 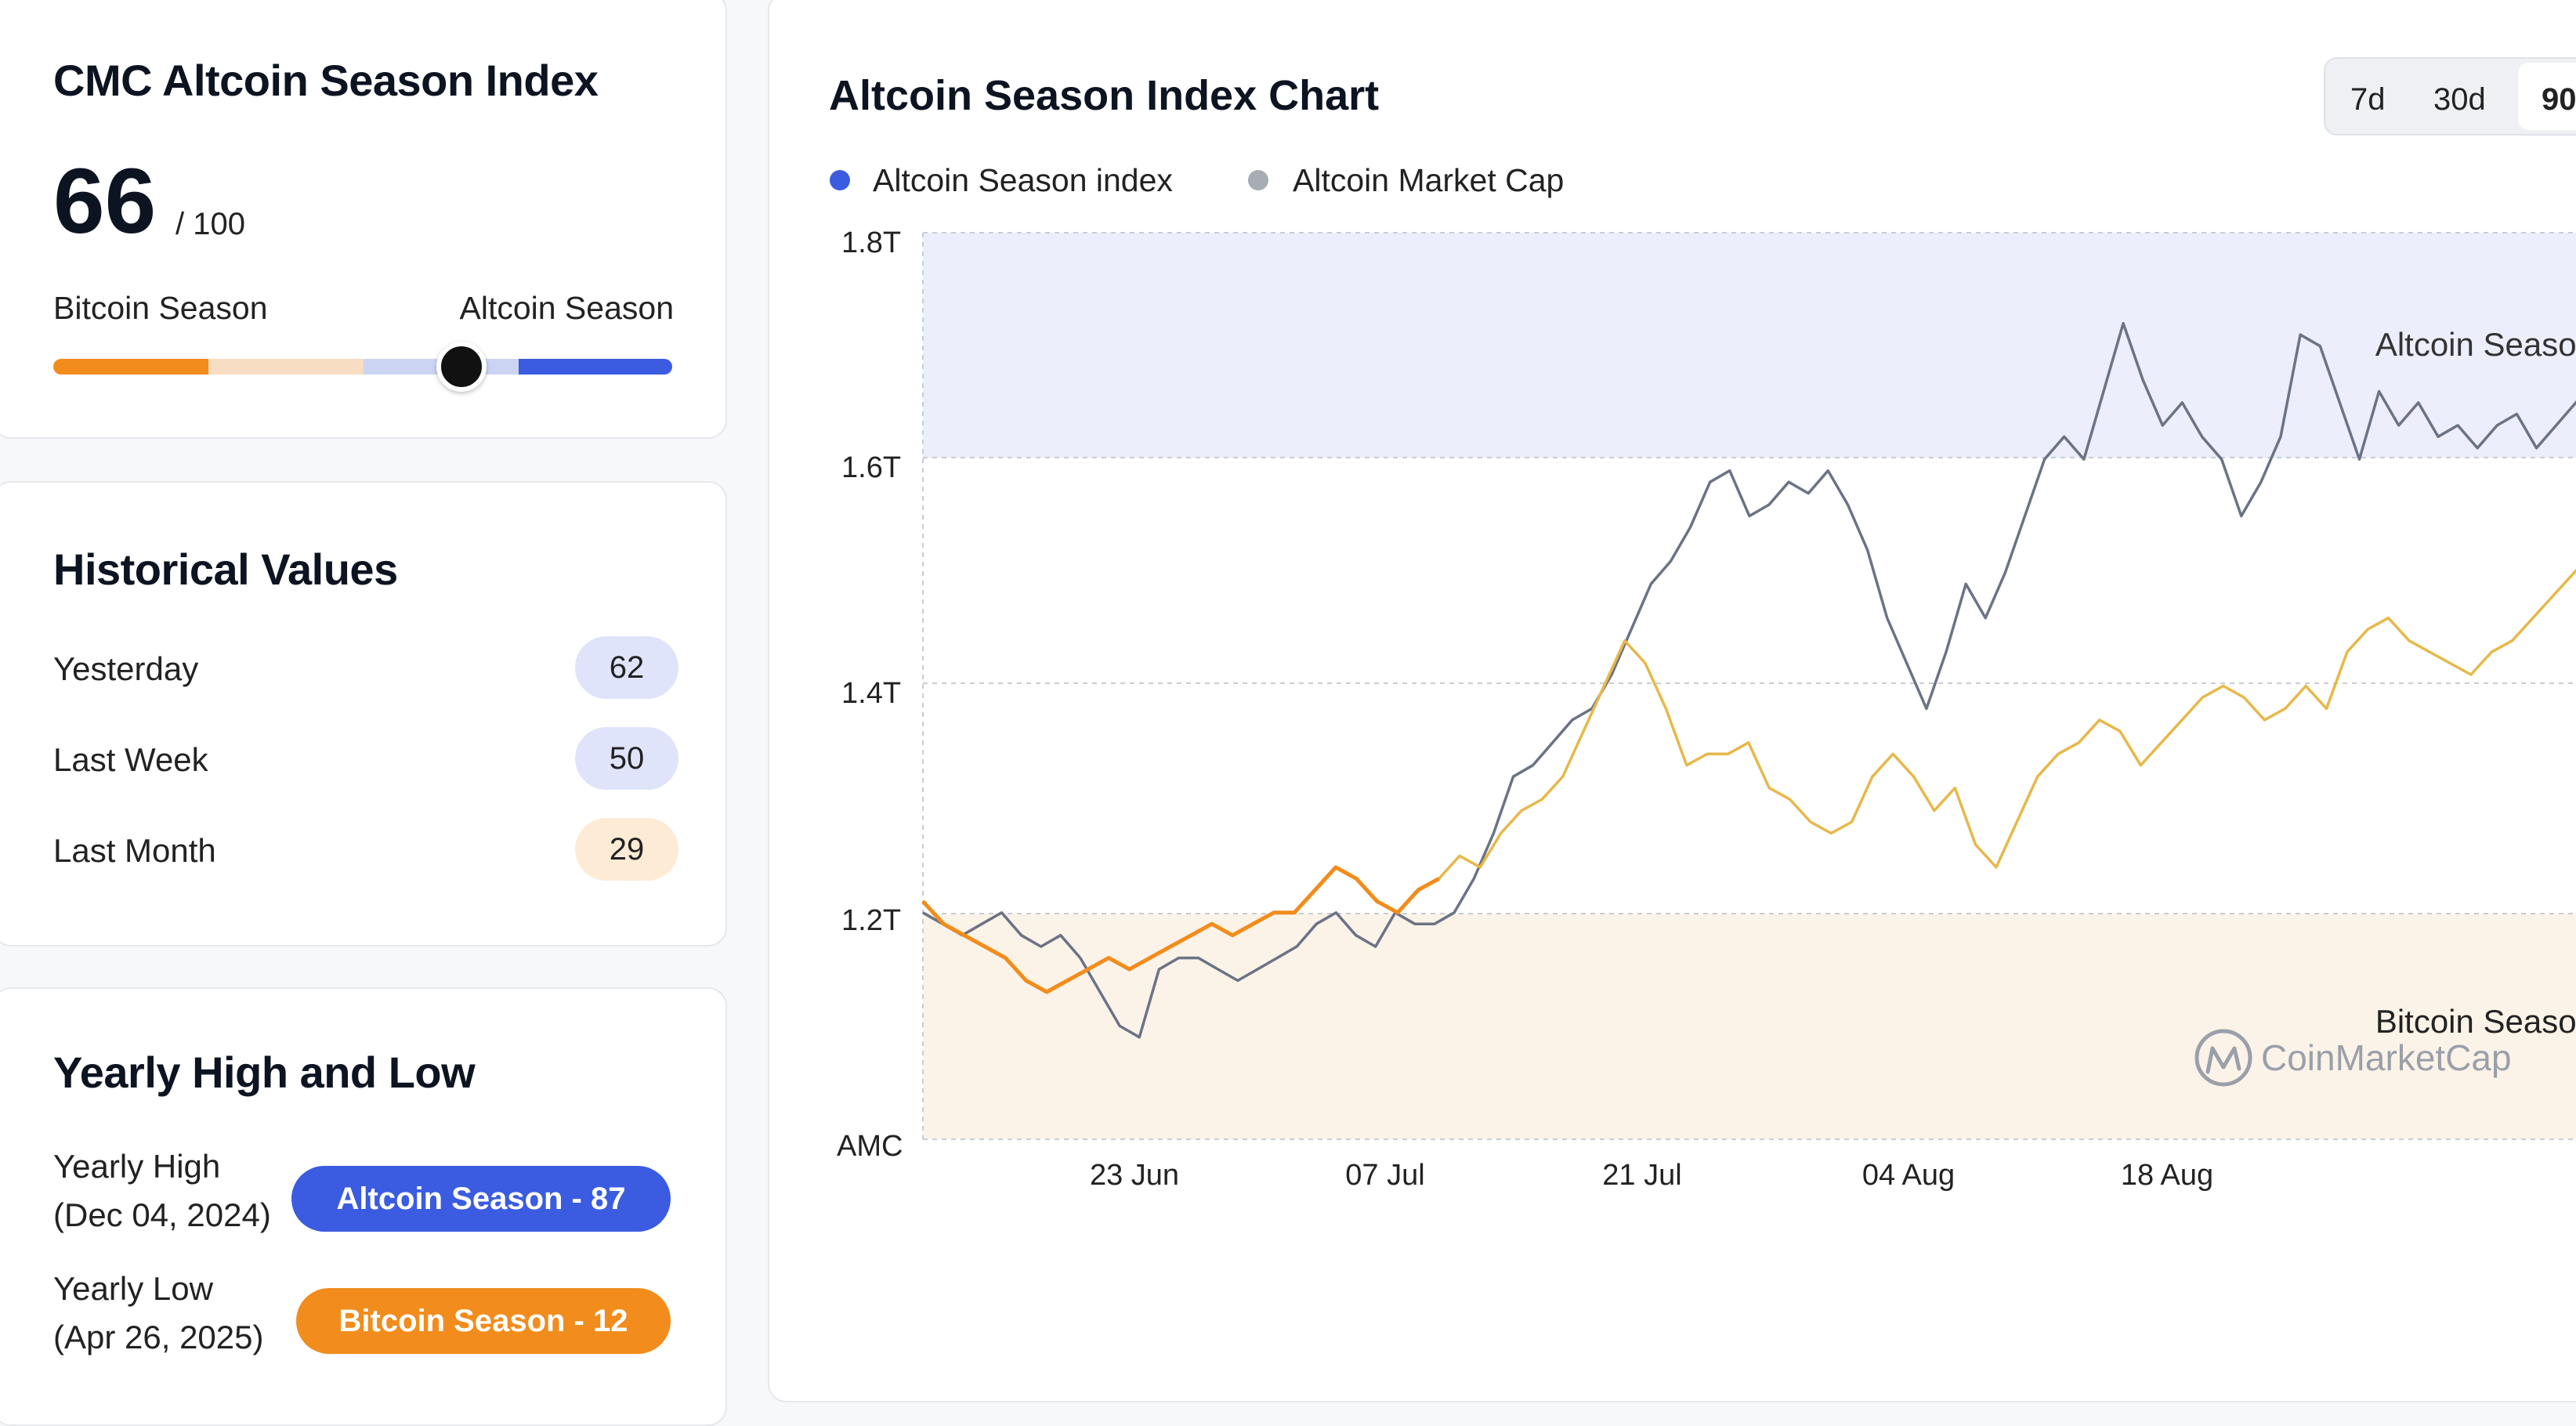 I want to click on yearly-low-date: (Apr 26, 2025), so click(x=159, y=1337).